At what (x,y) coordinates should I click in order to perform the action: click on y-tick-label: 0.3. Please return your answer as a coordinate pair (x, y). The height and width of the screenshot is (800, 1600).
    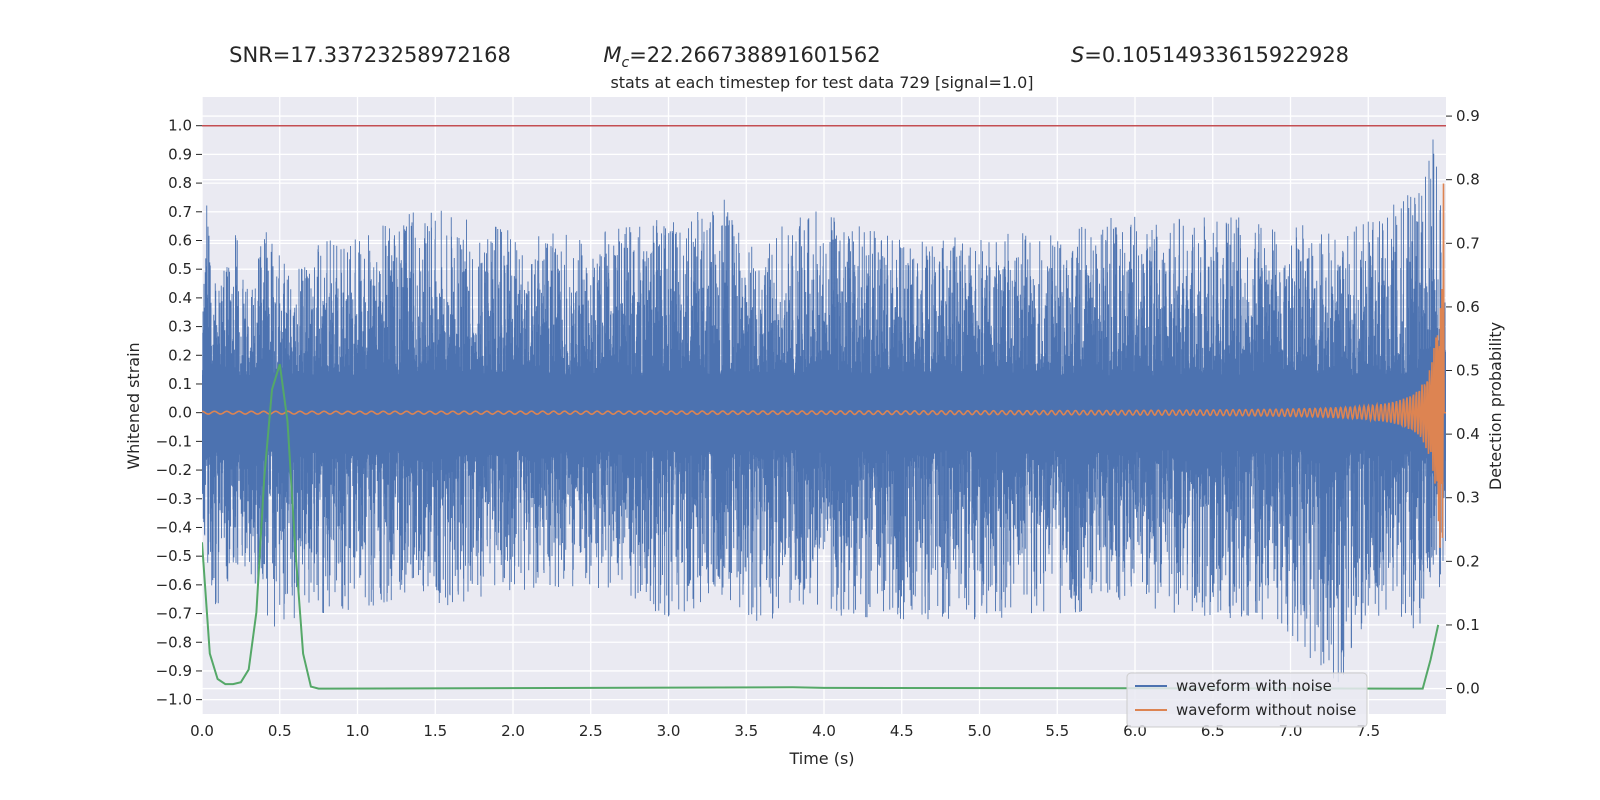
    Looking at the image, I should click on (180, 327).